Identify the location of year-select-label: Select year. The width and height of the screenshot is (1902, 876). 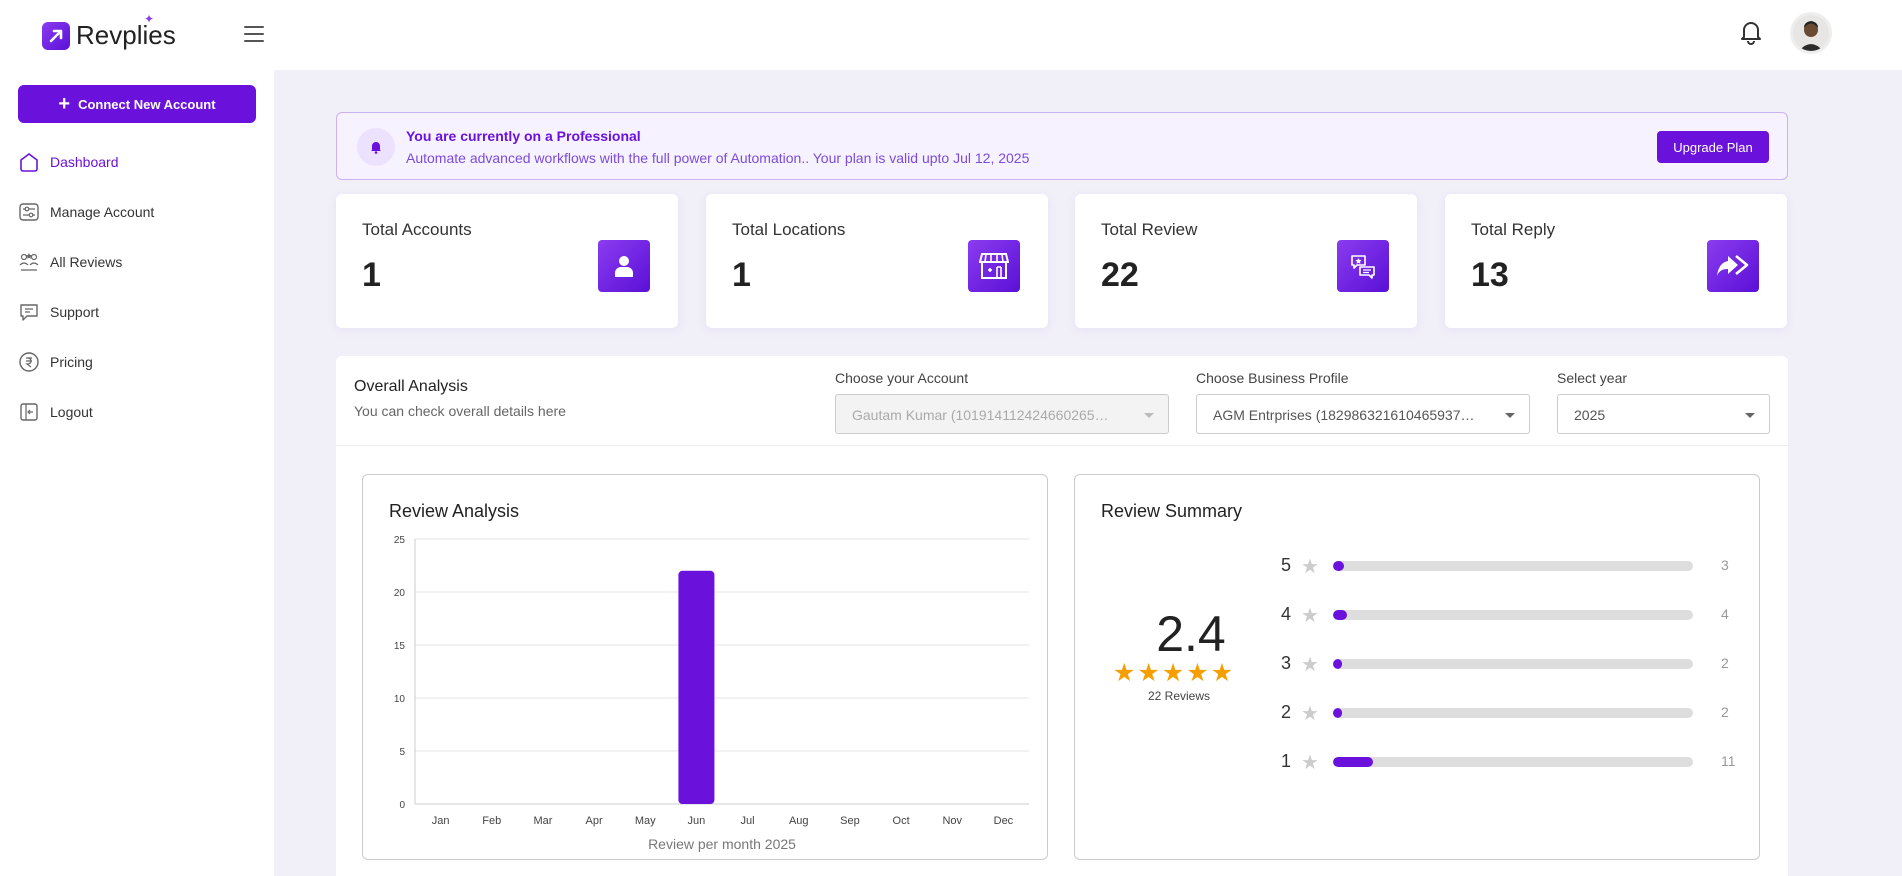
(1592, 378).